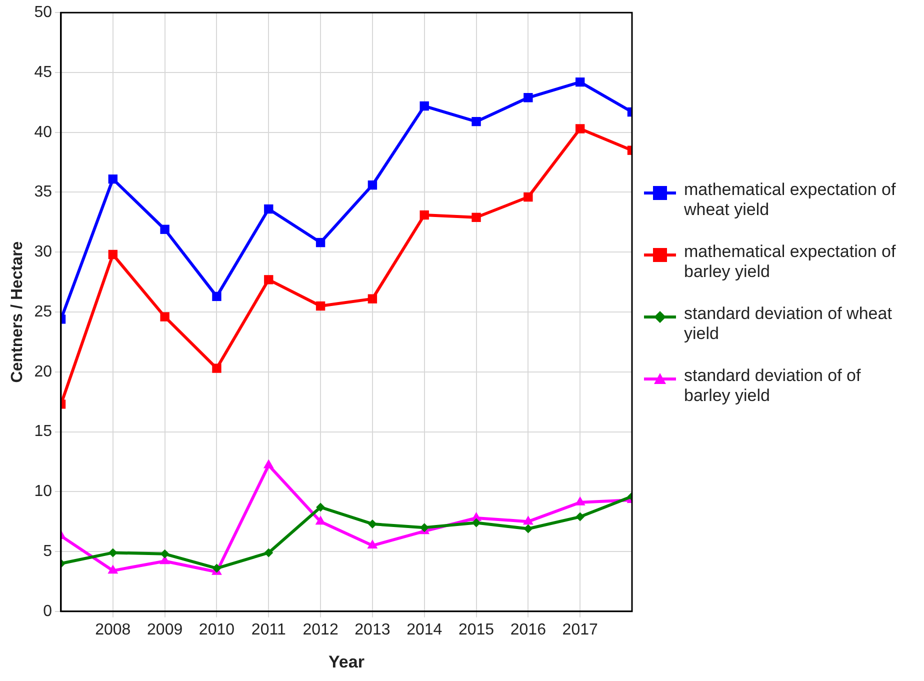 Image resolution: width=924 pixels, height=681 pixels. What do you see at coordinates (113, 629) in the screenshot?
I see `x-tick-label: 2008` at bounding box center [113, 629].